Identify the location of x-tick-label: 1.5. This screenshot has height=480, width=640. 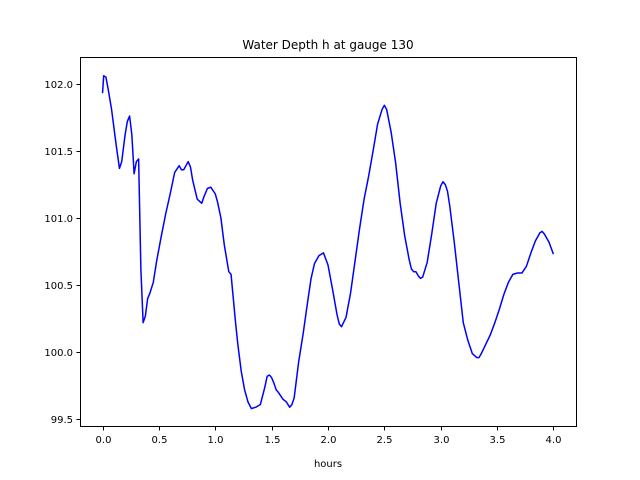
(273, 440).